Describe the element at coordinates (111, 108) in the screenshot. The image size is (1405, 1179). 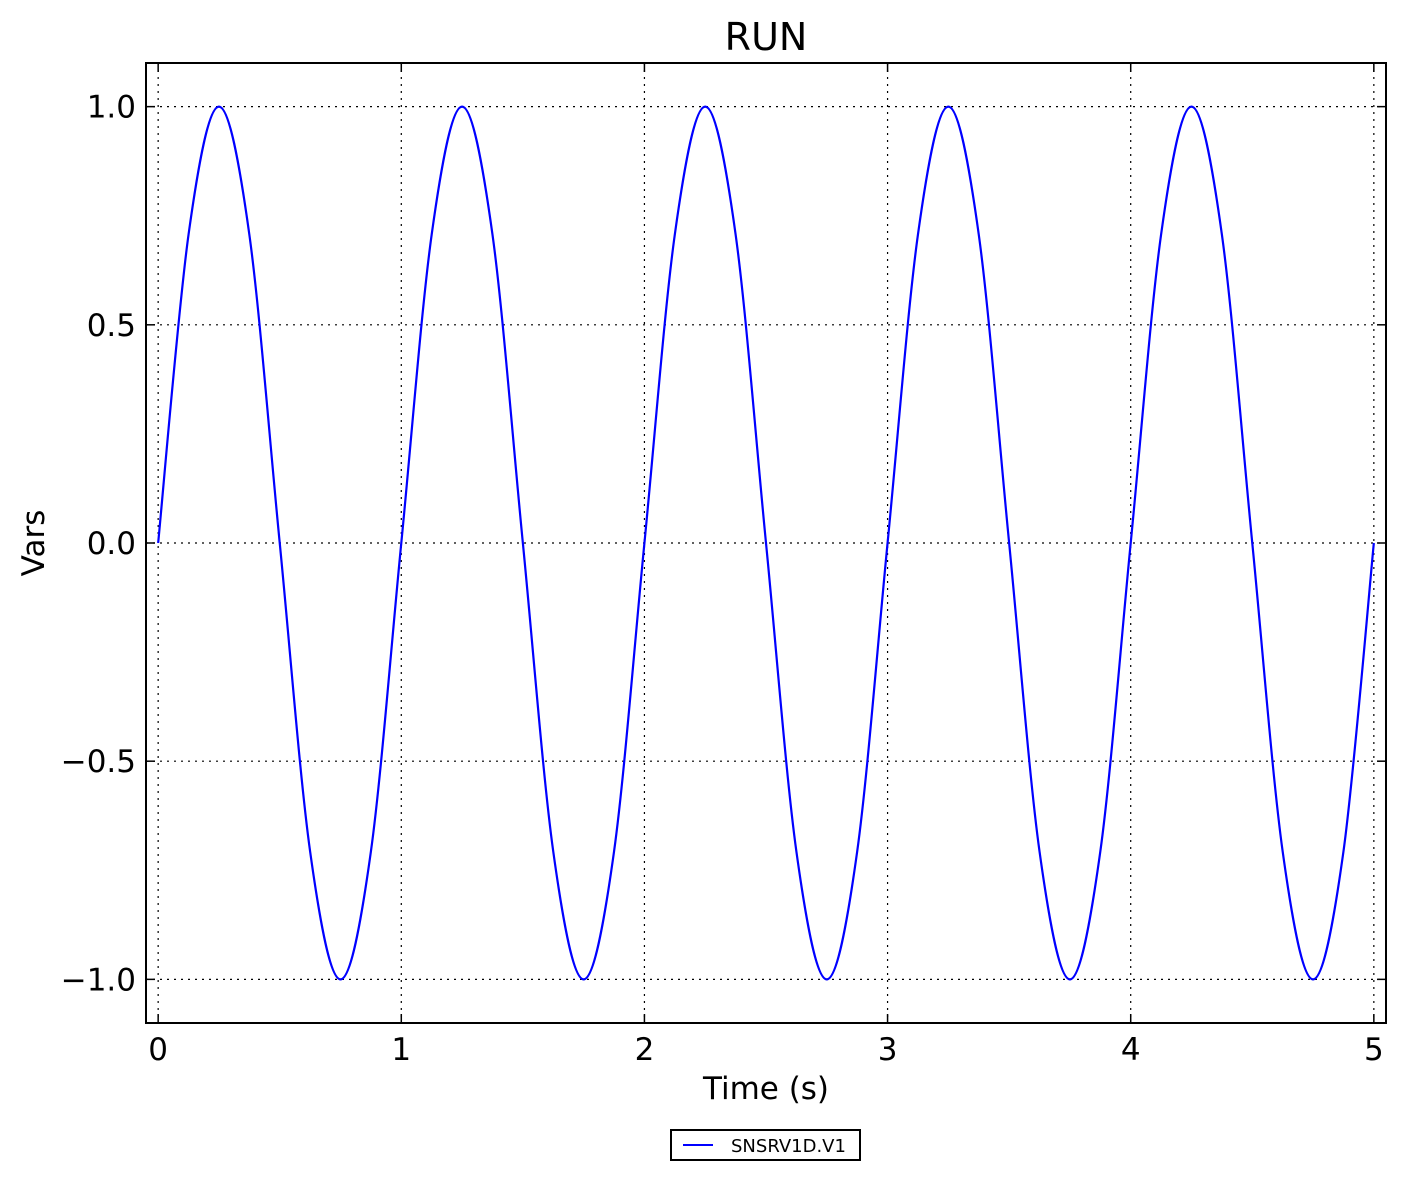
I see `y-tick-label: 1.0` at that location.